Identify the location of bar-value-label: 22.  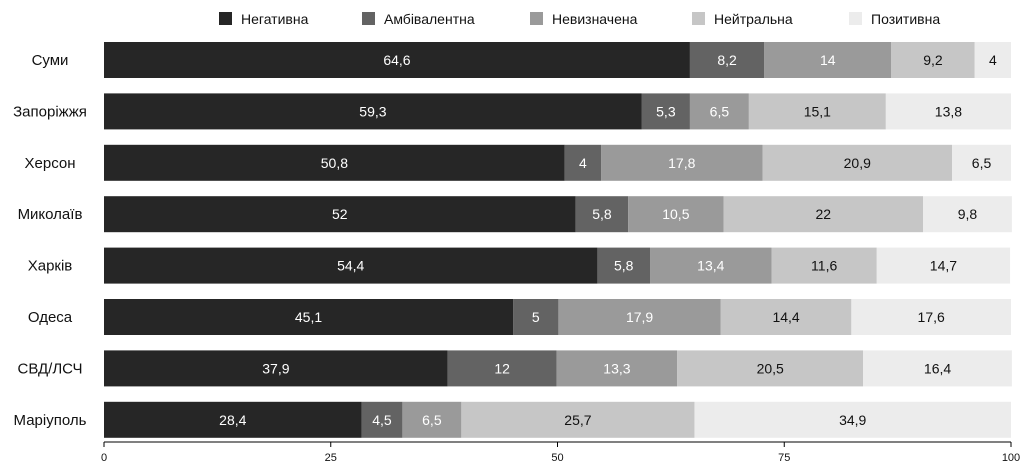
(823, 214).